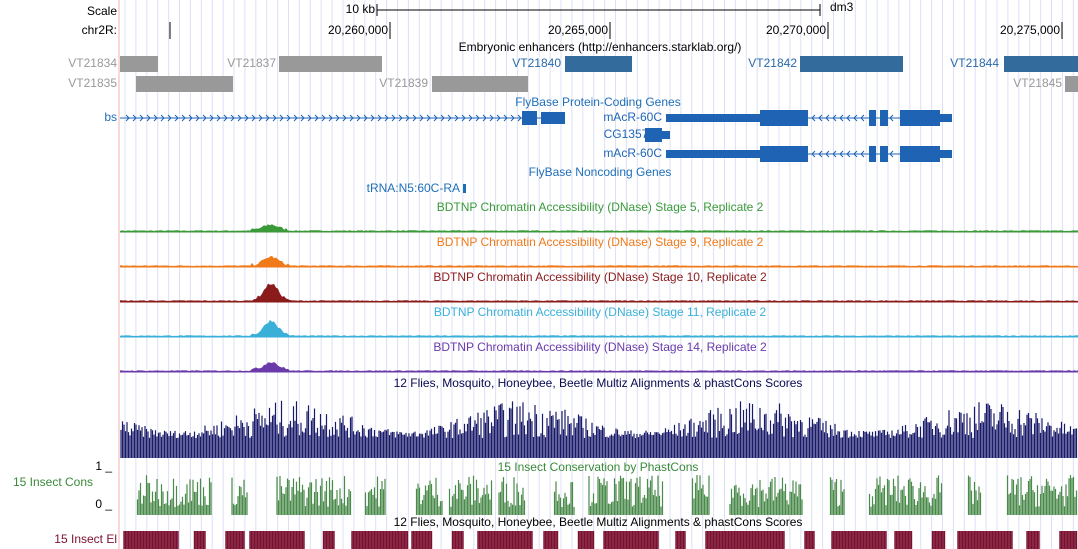 The image size is (1078, 549). What do you see at coordinates (974, 63) in the screenshot?
I see `enhancer-label: VT21844` at bounding box center [974, 63].